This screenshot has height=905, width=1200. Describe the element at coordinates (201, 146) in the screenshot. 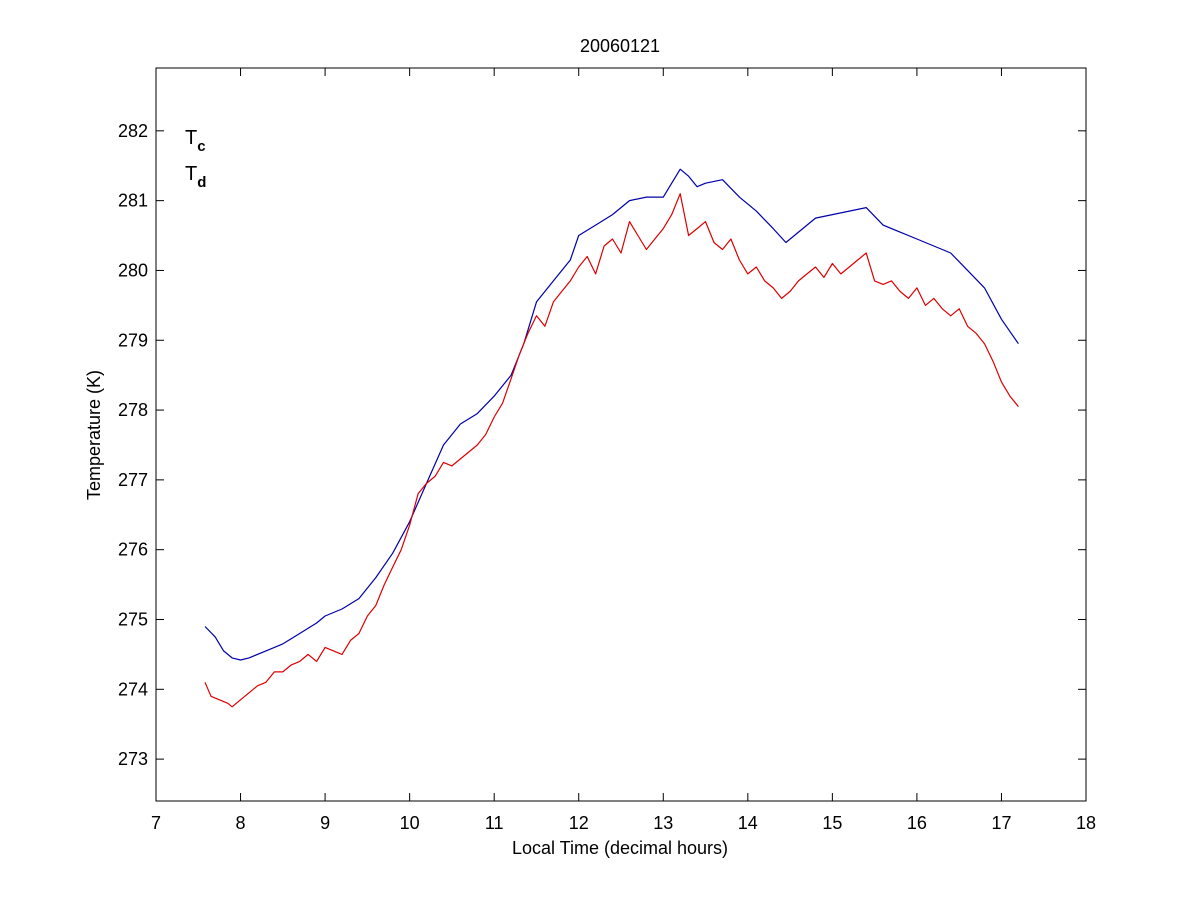

I see `legend-entry-tc-sub: c` at that location.